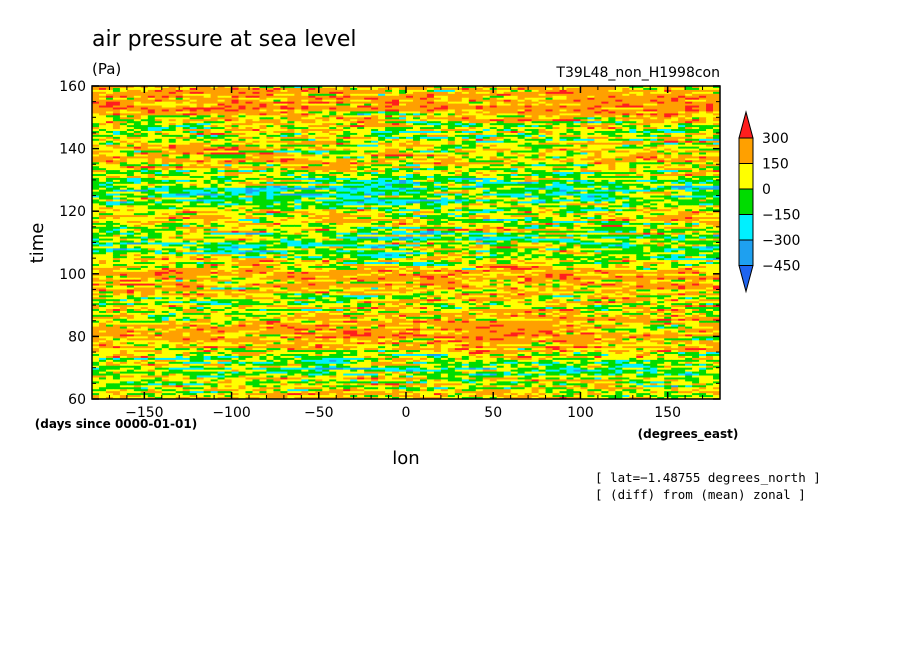 This screenshot has height=654, width=904. I want to click on units-label: (Pa), so click(106, 69).